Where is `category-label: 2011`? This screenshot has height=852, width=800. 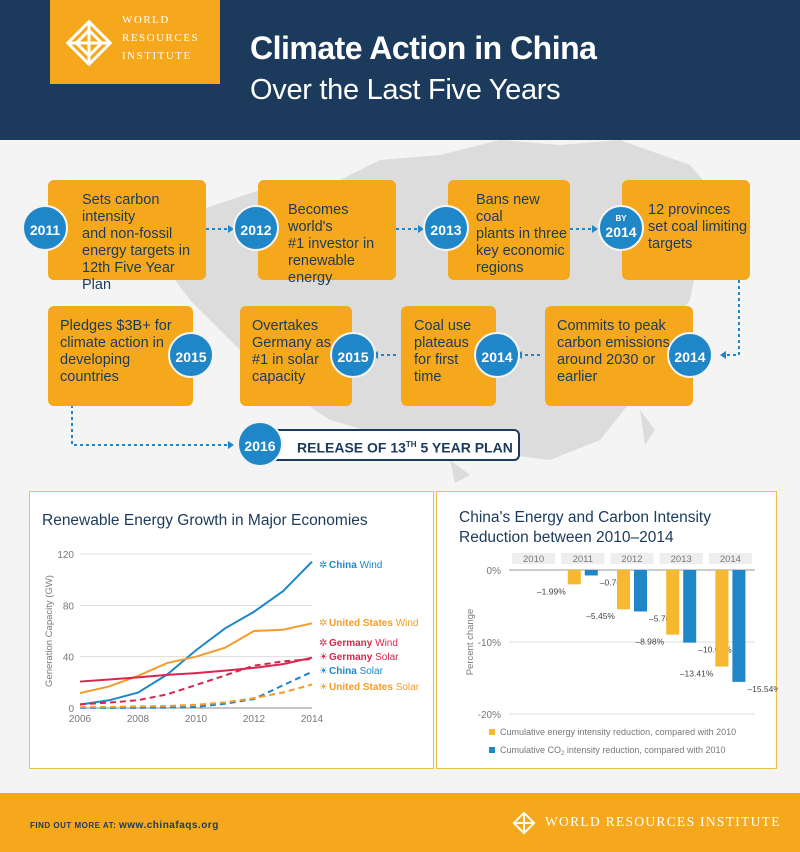 category-label: 2011 is located at coordinates (583, 559).